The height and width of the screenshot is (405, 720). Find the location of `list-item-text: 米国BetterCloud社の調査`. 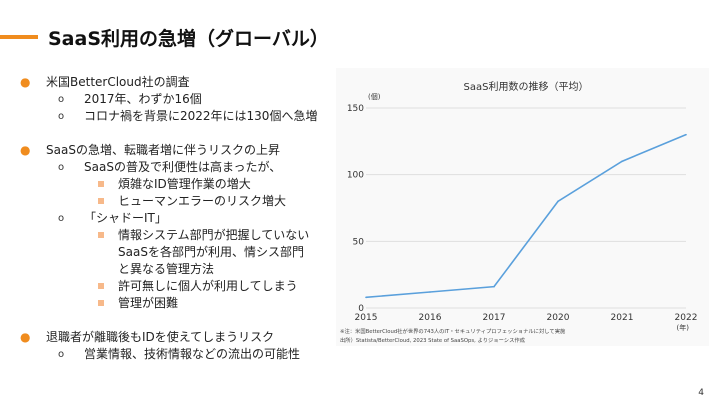

list-item-text: 米国BetterCloud社の調査 is located at coordinates (118, 82).